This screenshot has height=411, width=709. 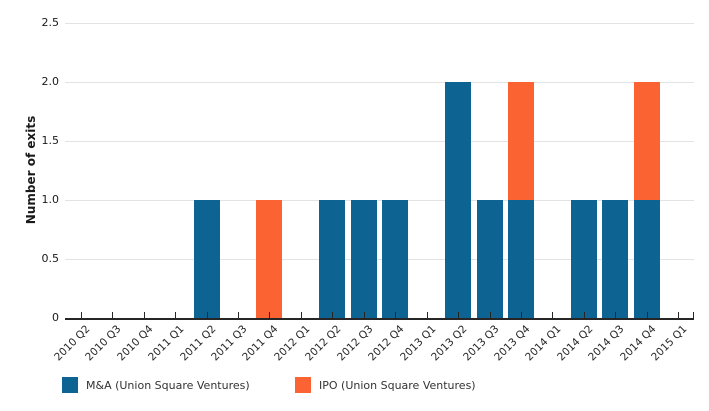 What do you see at coordinates (50, 258) in the screenshot?
I see `y-tick-label-0.5: 0.5` at bounding box center [50, 258].